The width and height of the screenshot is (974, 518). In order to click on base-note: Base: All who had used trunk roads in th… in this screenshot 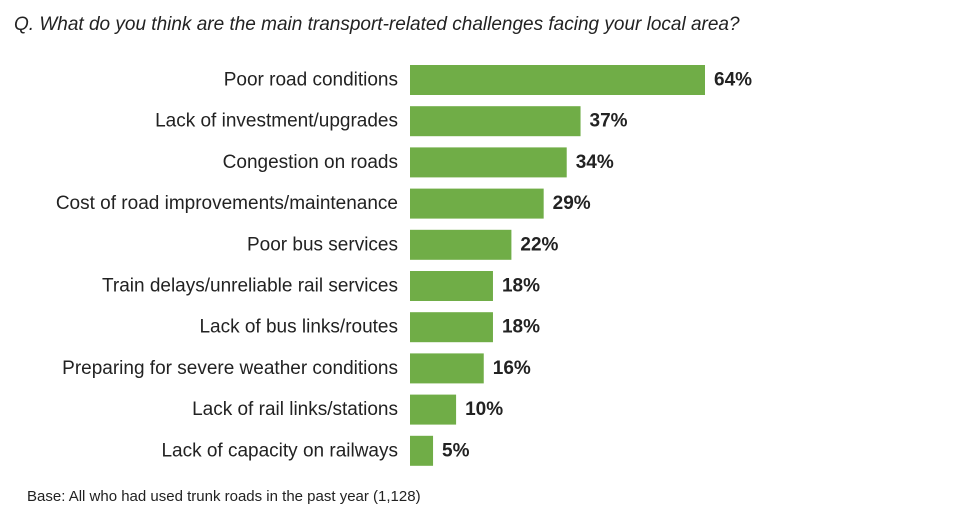, I will do `click(224, 496)`.